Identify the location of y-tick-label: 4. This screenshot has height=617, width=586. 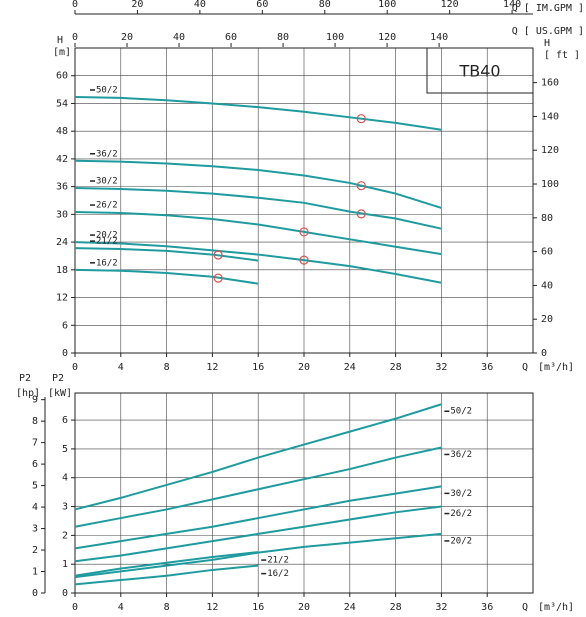
(65, 478).